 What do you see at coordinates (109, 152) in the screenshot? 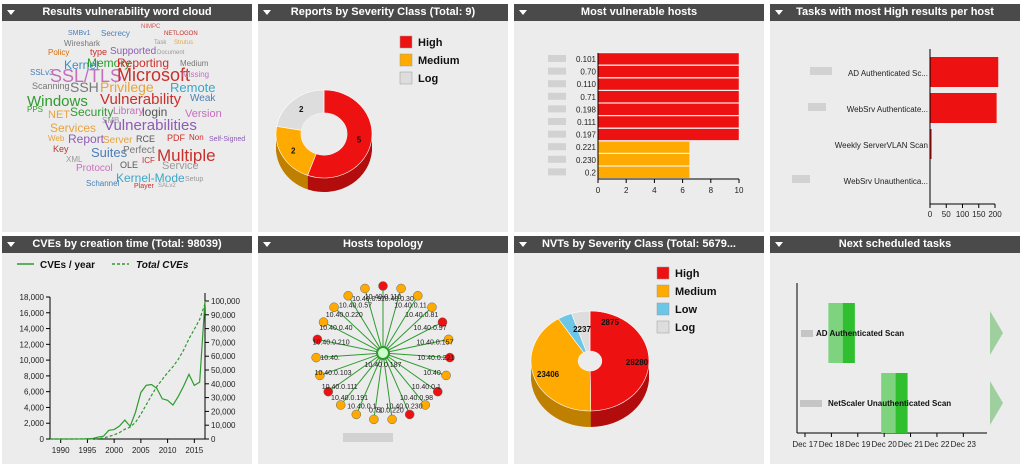
I see `word-cloud-word: Suites` at bounding box center [109, 152].